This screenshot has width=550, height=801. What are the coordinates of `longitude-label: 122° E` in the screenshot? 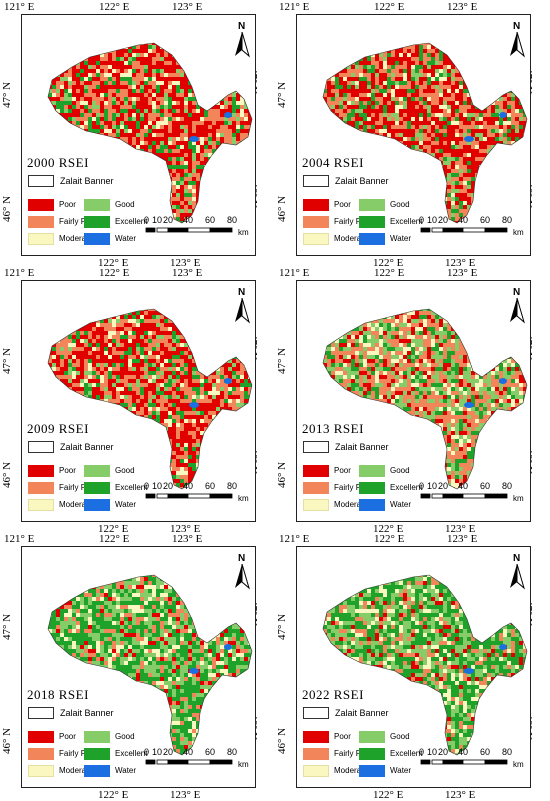 It's located at (389, 7).